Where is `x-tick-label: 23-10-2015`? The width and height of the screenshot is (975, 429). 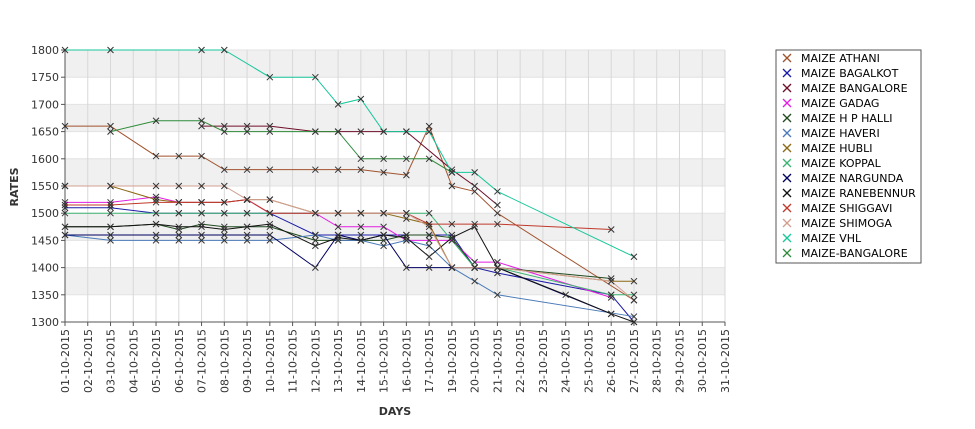
x-tick-label: 23-10-2015 is located at coordinates (543, 361).